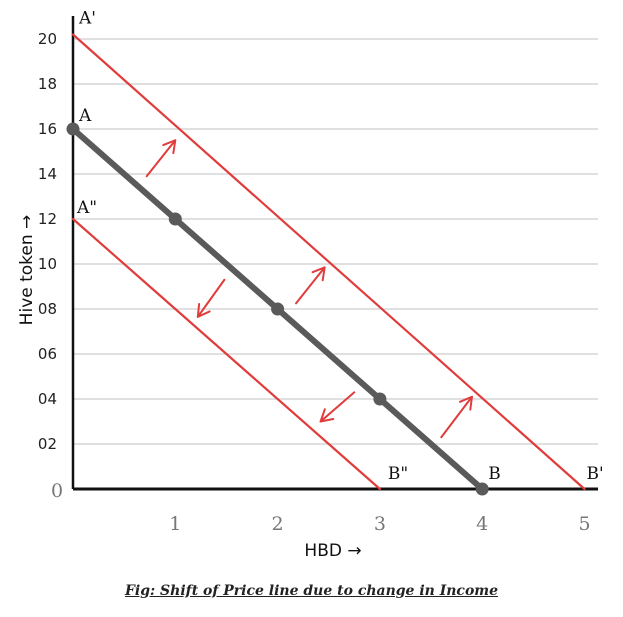 This screenshot has height=617, width=623. What do you see at coordinates (87, 19) in the screenshot?
I see `line-end-label: A'` at bounding box center [87, 19].